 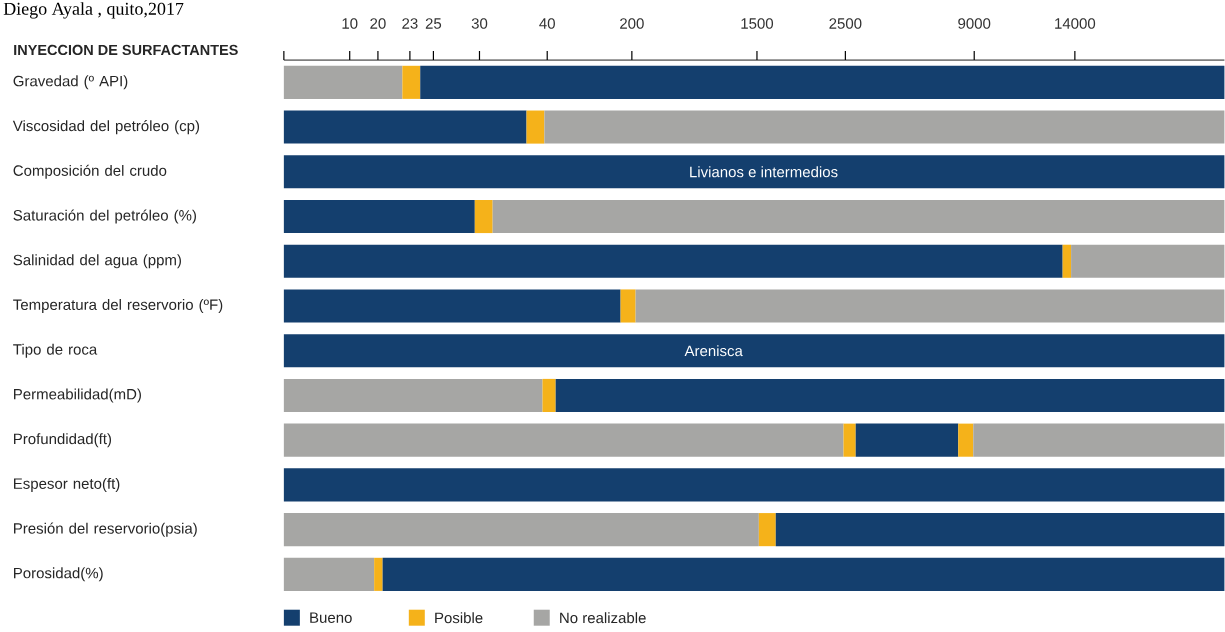 I want to click on text: 30, so click(x=479, y=23).